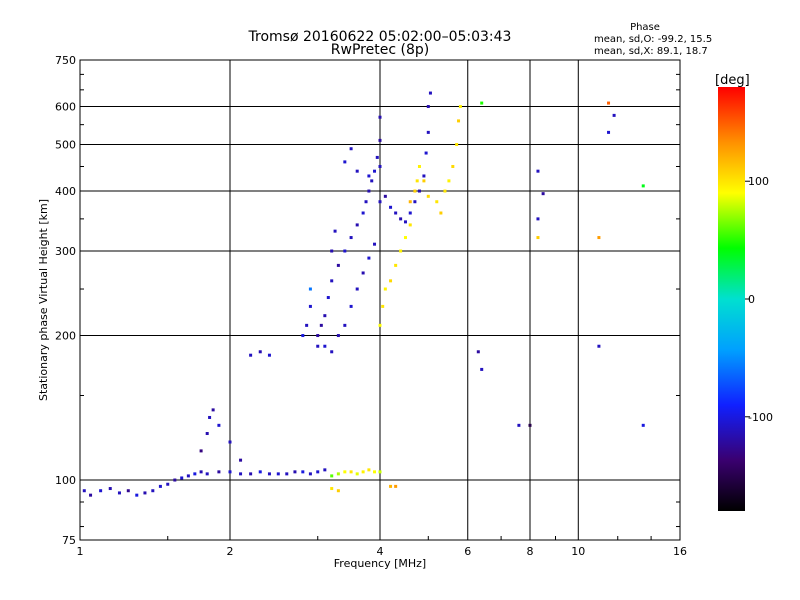 Image resolution: width=800 pixels, height=600 pixels. I want to click on x-tick-label: 10, so click(578, 551).